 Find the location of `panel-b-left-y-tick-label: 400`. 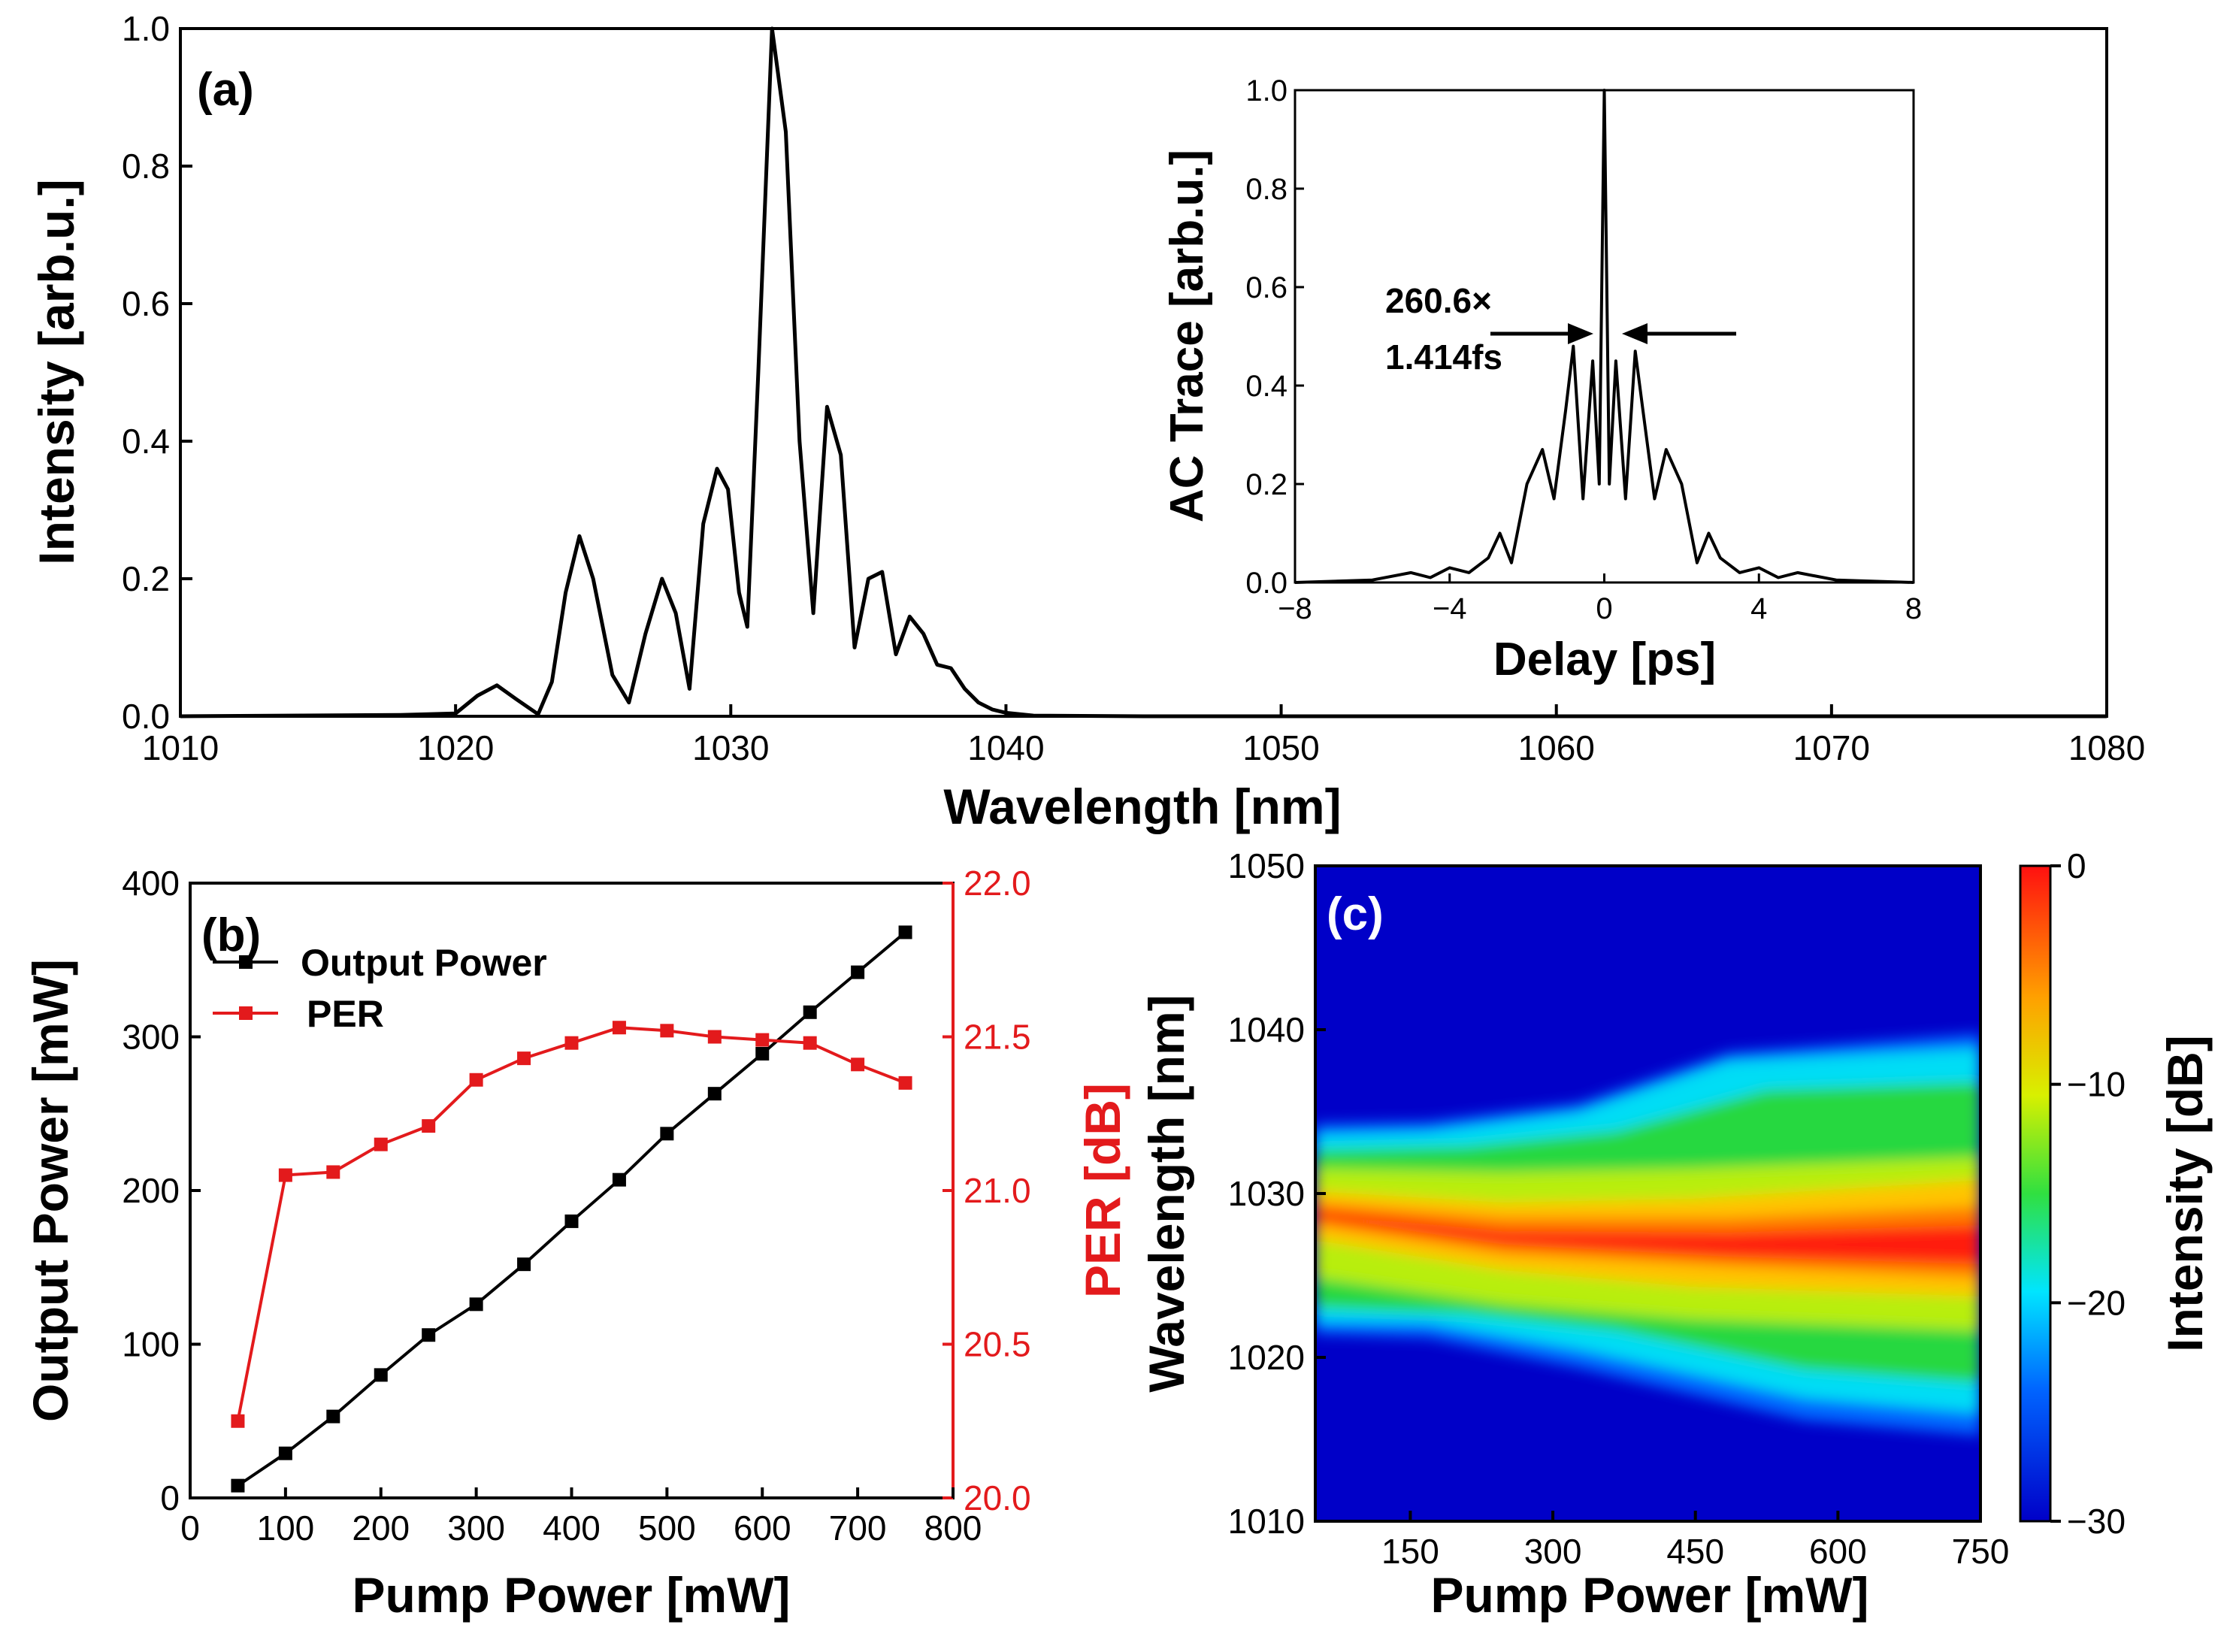

panel-b-left-y-tick-label: 400 is located at coordinates (151, 883).